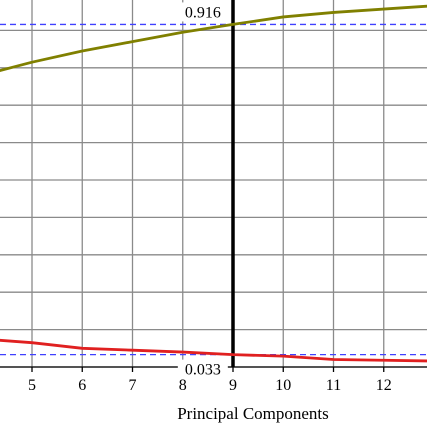  I want to click on annotation-label: 0.916, so click(203, 12).